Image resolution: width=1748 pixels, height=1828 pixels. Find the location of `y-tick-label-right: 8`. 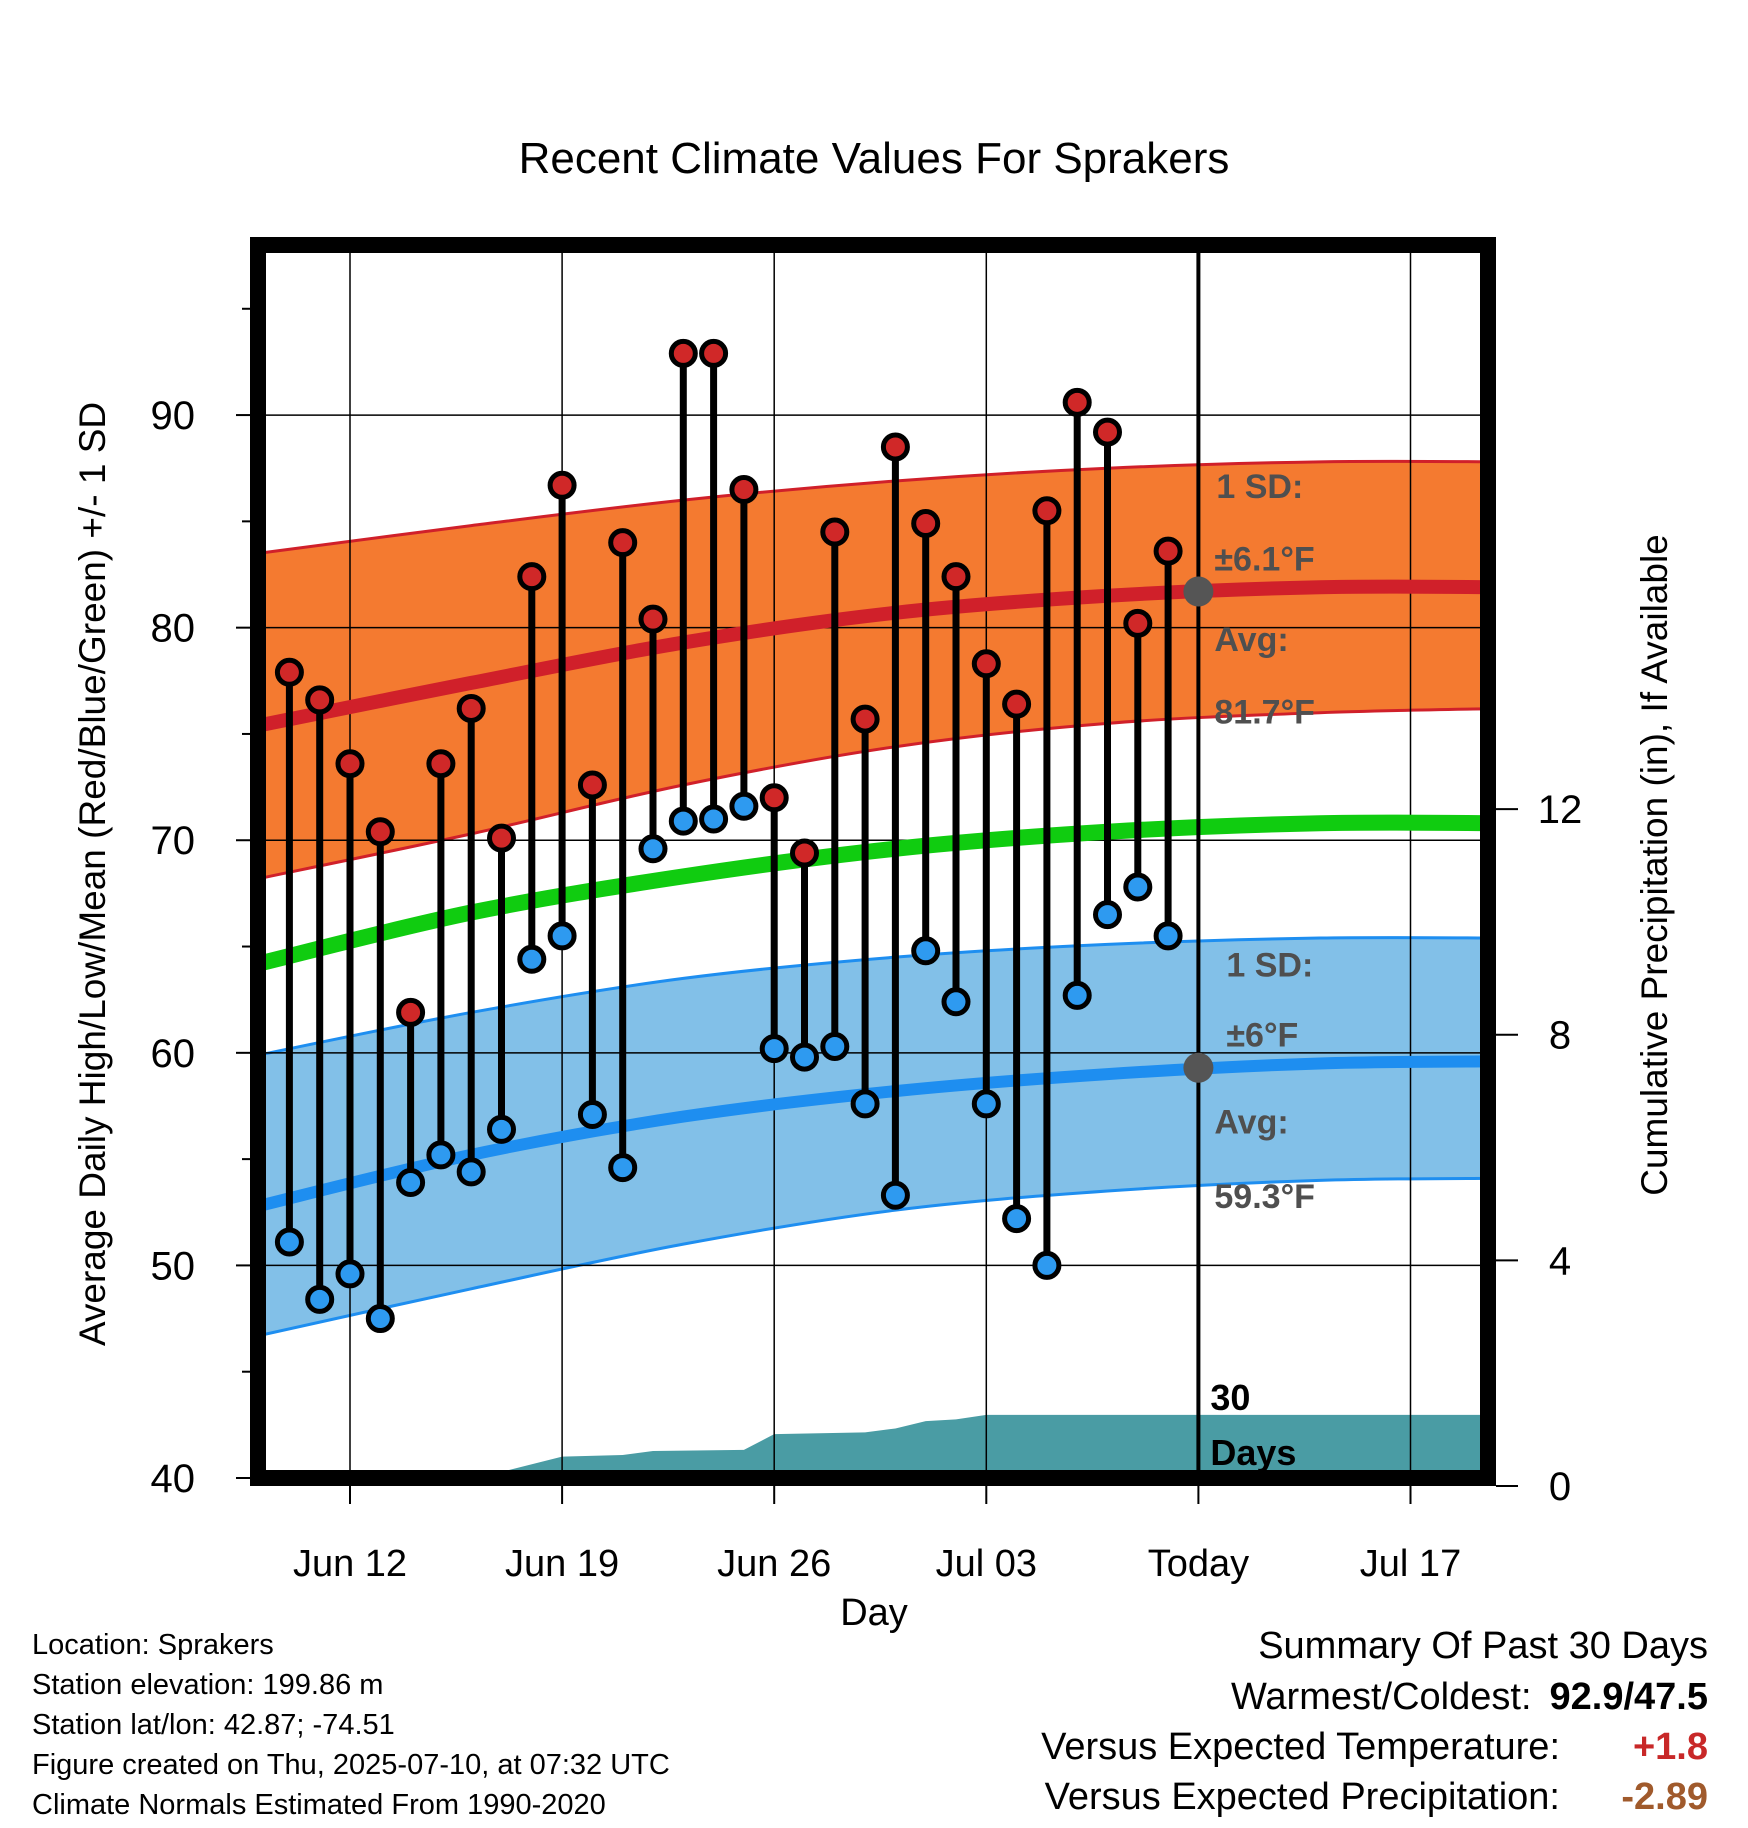

y-tick-label-right: 8 is located at coordinates (1560, 1036).